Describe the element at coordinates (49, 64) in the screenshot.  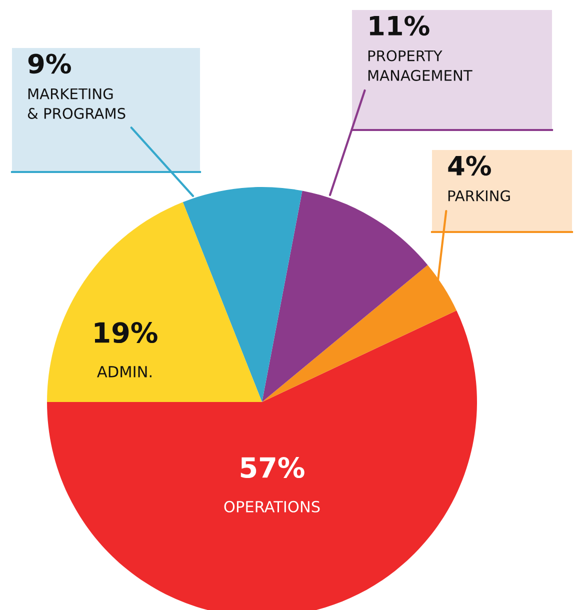
I see `data-label: 9%` at that location.